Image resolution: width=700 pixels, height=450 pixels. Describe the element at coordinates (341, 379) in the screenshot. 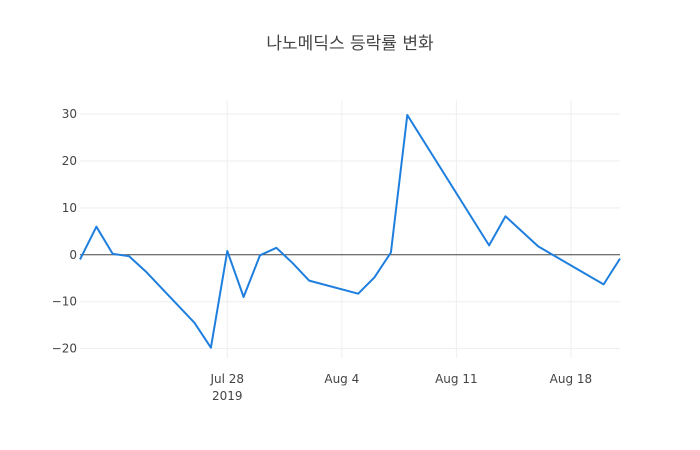

I see `x-tick-label: Aug 4` at that location.